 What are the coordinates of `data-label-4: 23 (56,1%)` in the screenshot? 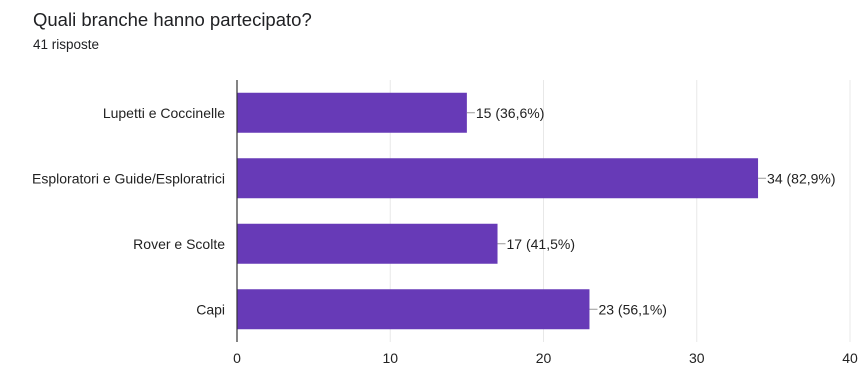 It's located at (632, 309).